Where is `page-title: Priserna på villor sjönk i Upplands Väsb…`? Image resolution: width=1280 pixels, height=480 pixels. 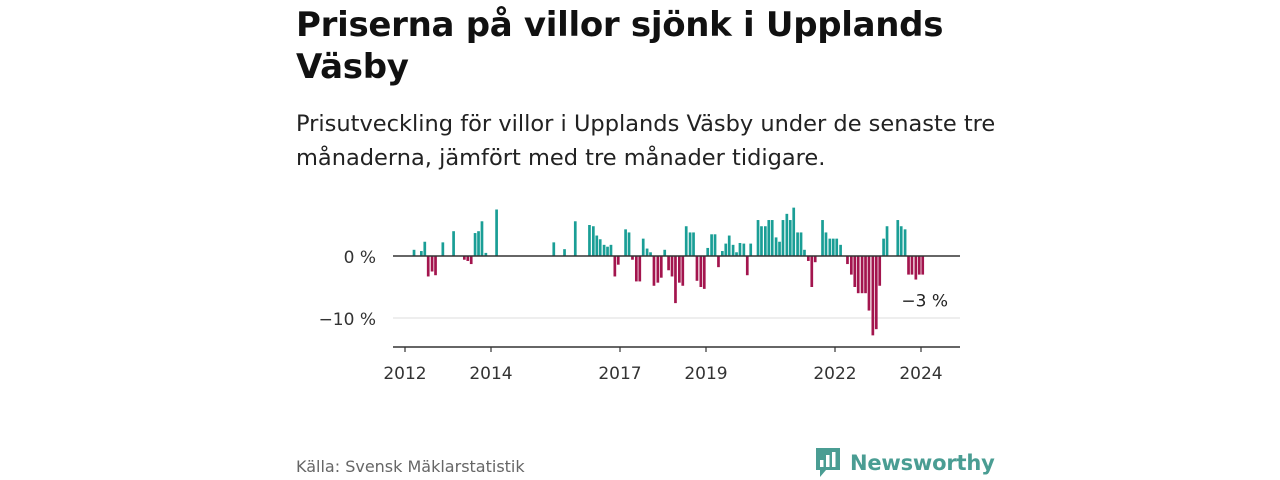 page-title: Priserna på villor sjönk i Upplands Väsb… is located at coordinates (620, 46).